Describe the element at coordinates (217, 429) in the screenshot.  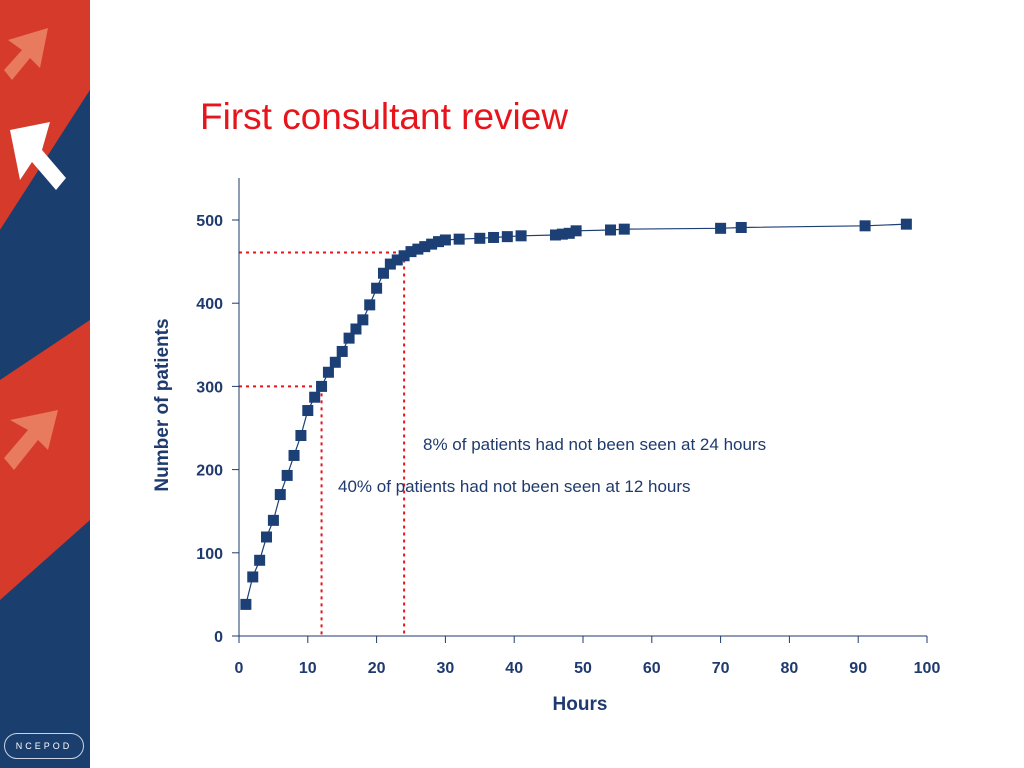
I see `y-axis-ticks: 0 100 200 300 400 500` at that location.